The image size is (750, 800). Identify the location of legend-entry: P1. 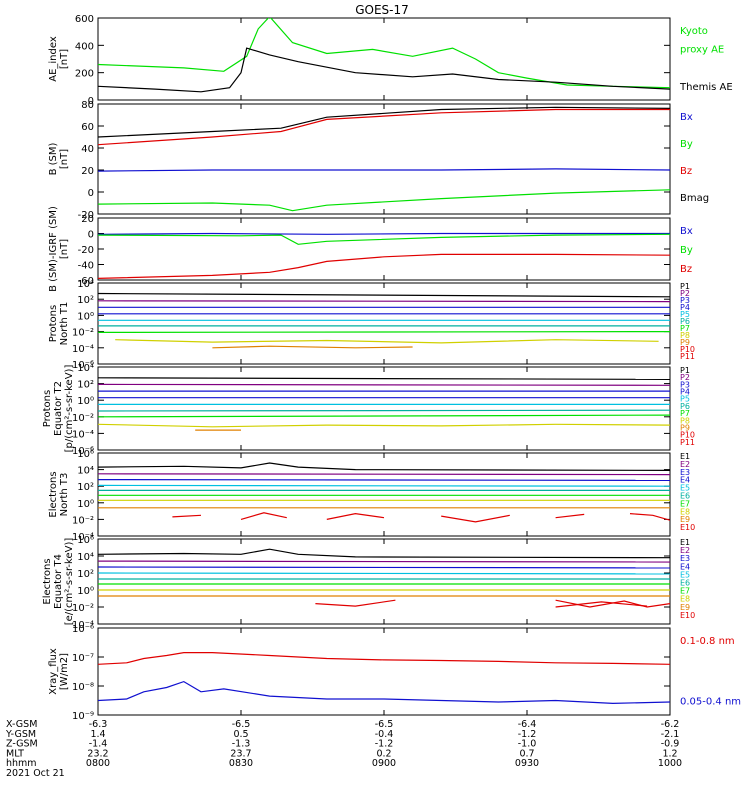
(685, 370).